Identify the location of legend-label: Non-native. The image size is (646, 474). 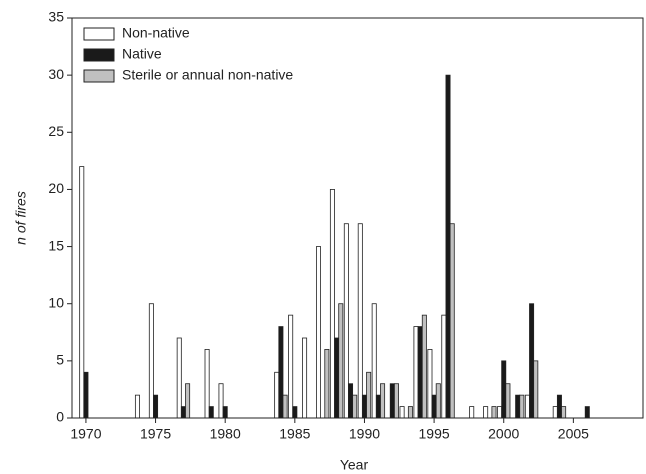
(156, 33).